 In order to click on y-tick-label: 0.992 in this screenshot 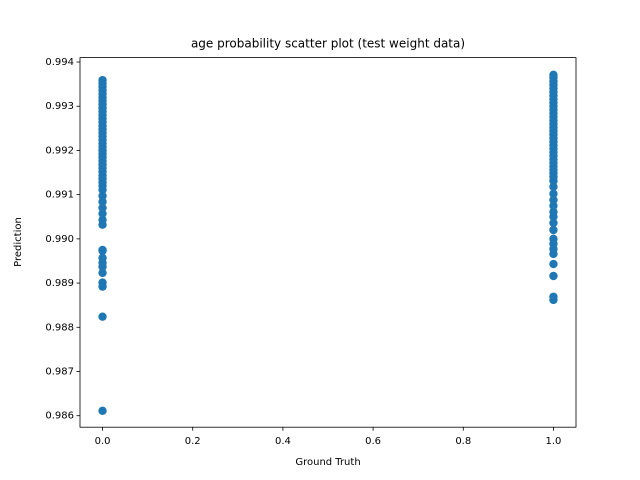, I will do `click(59, 150)`.